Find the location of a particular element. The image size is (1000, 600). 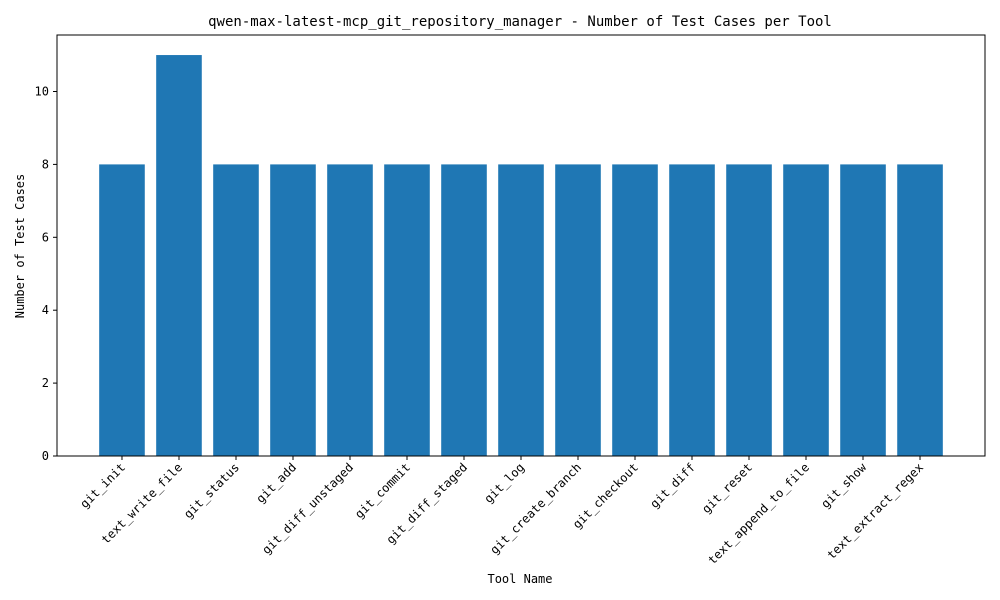

x-tick-label: git_init is located at coordinates (102, 485).